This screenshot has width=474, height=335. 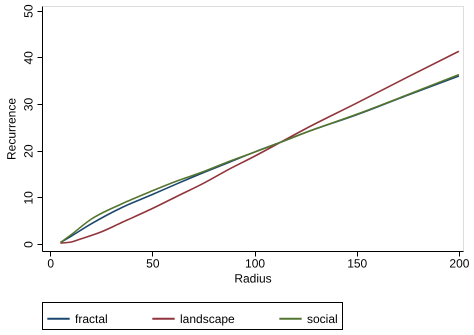 I want to click on y-tick-label: 20, so click(x=29, y=151).